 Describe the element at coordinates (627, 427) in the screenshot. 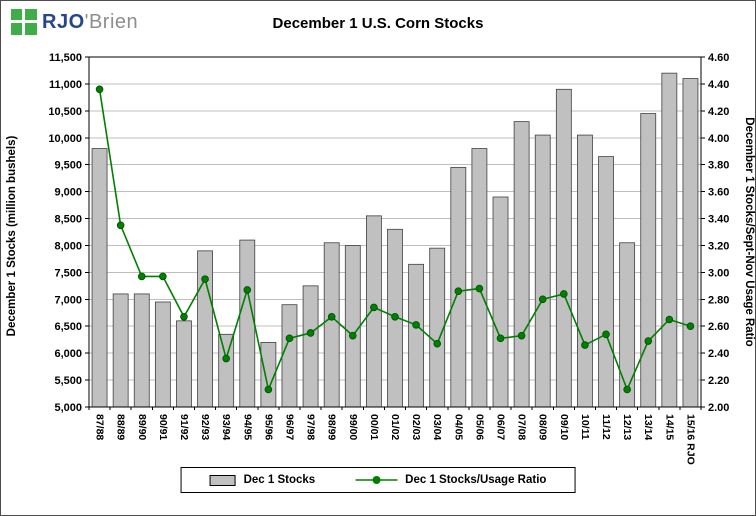

I see `x-category-label: 12/13` at that location.